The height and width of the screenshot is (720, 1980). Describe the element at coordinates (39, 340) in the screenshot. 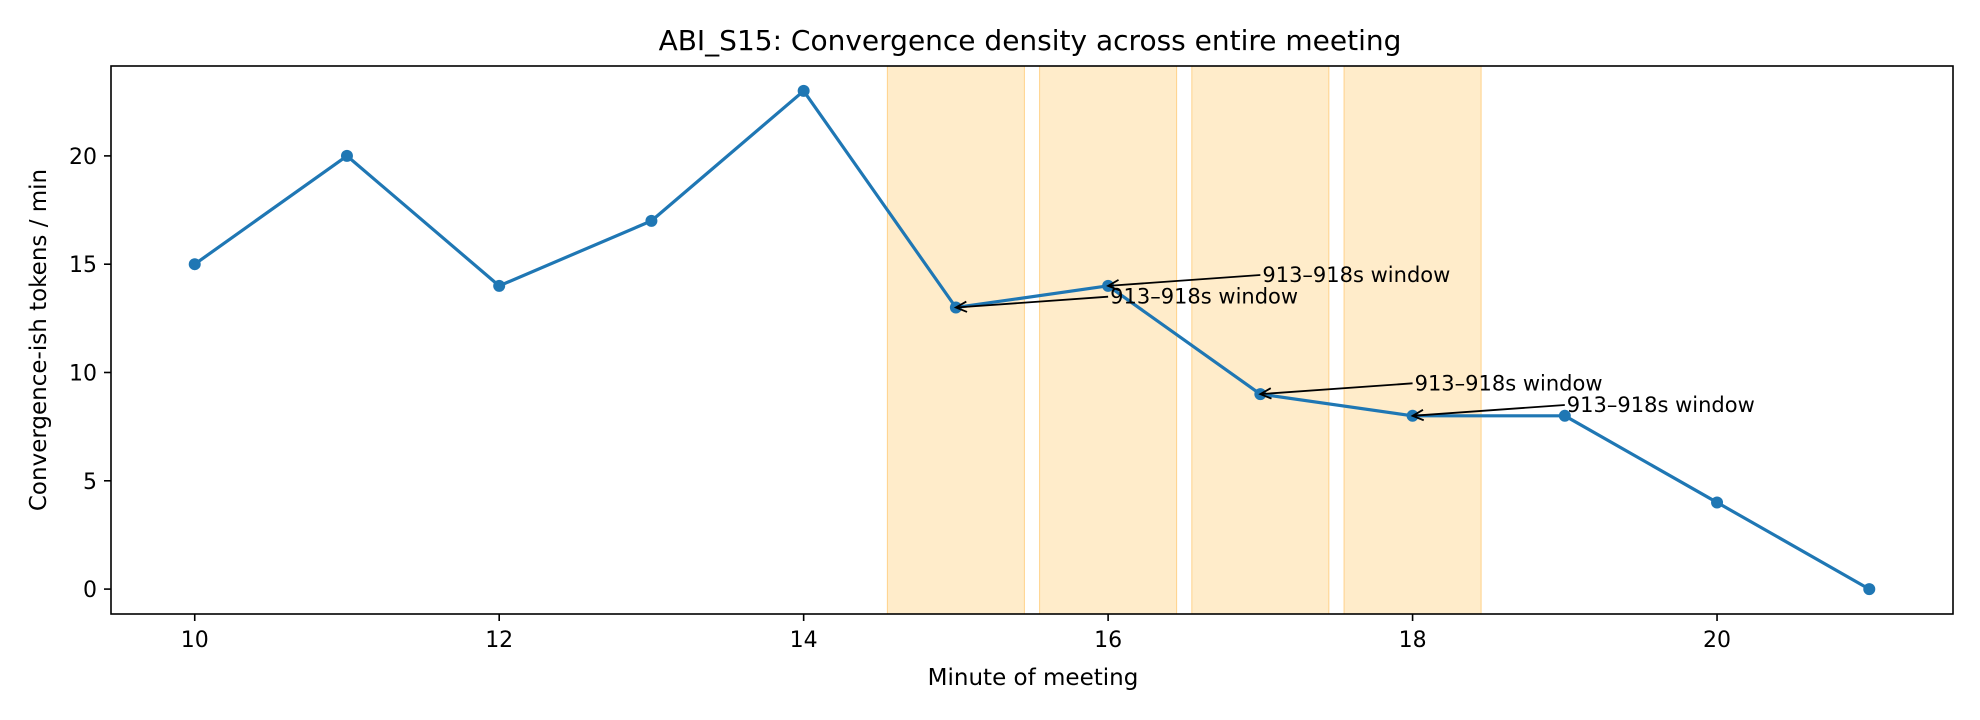

I see `y-axis-title: Convergence-ish tokens / min` at that location.